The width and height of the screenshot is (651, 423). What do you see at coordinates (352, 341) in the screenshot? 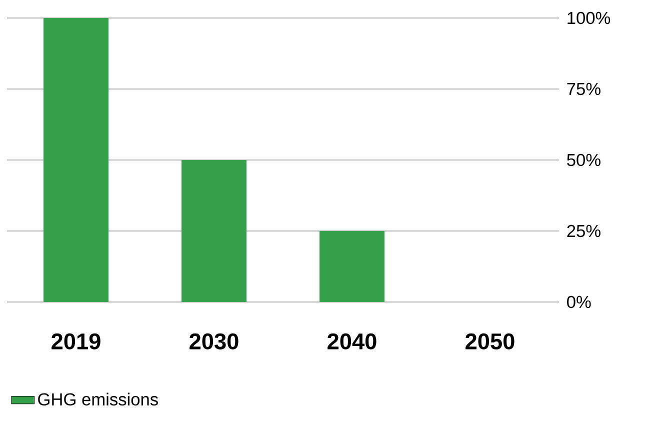
I see `x-tick-label: 2040` at bounding box center [352, 341].